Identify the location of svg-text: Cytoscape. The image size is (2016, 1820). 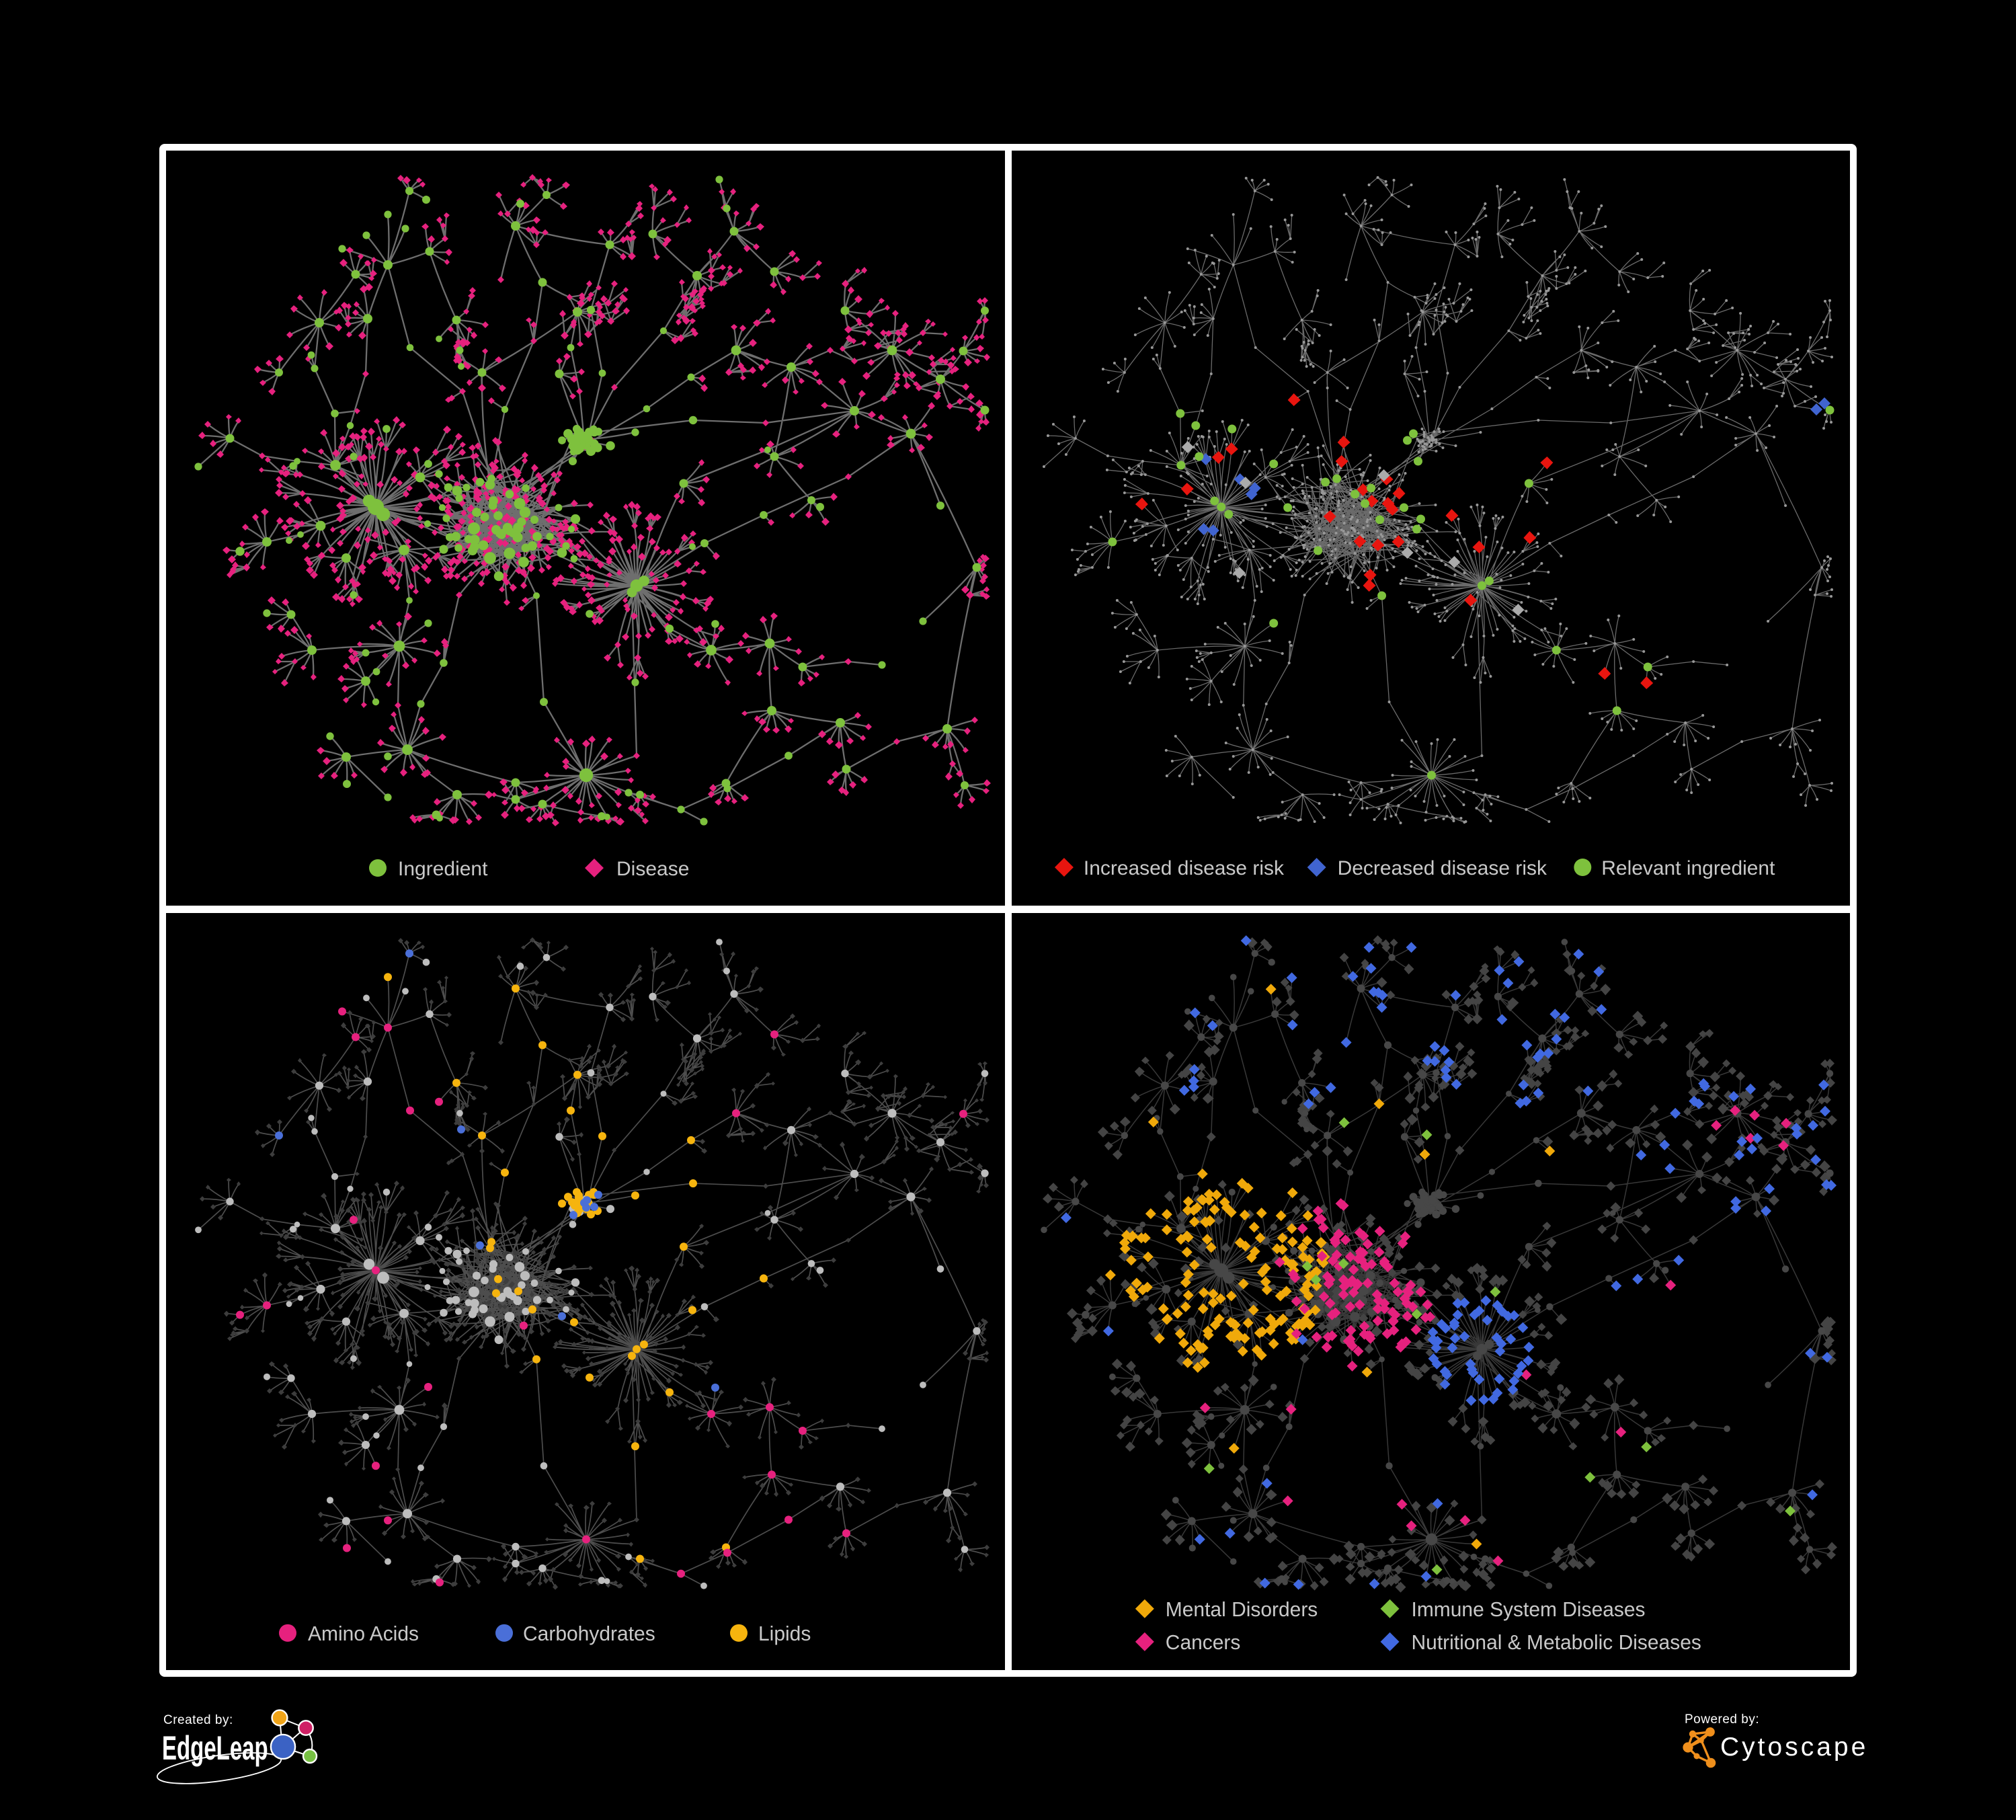
(1794, 1747).